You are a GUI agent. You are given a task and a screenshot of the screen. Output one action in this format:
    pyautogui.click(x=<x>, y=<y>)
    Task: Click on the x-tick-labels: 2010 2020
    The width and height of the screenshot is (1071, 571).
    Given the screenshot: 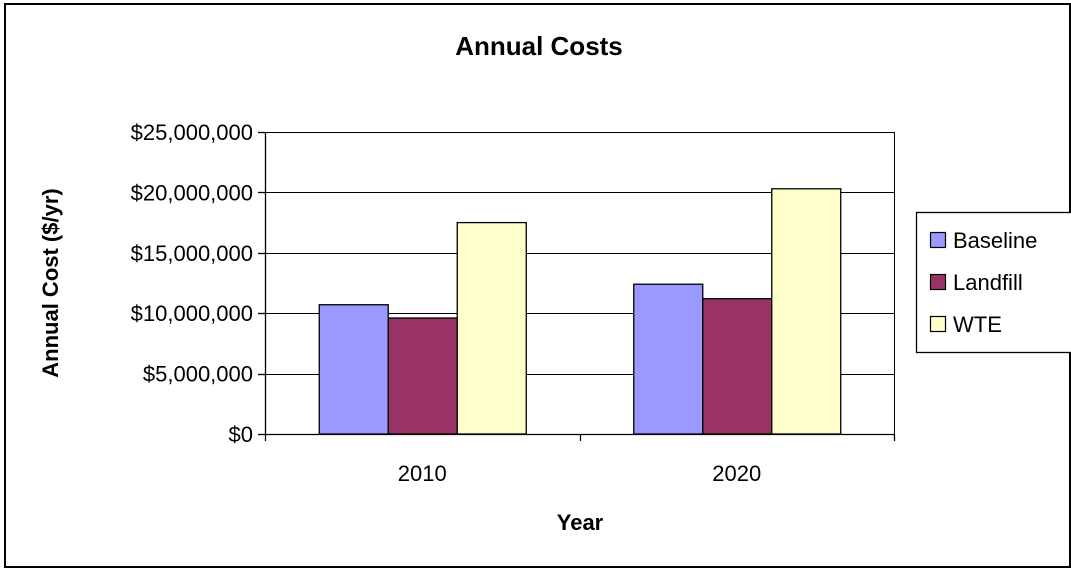 What is the action you would take?
    pyautogui.click(x=579, y=473)
    